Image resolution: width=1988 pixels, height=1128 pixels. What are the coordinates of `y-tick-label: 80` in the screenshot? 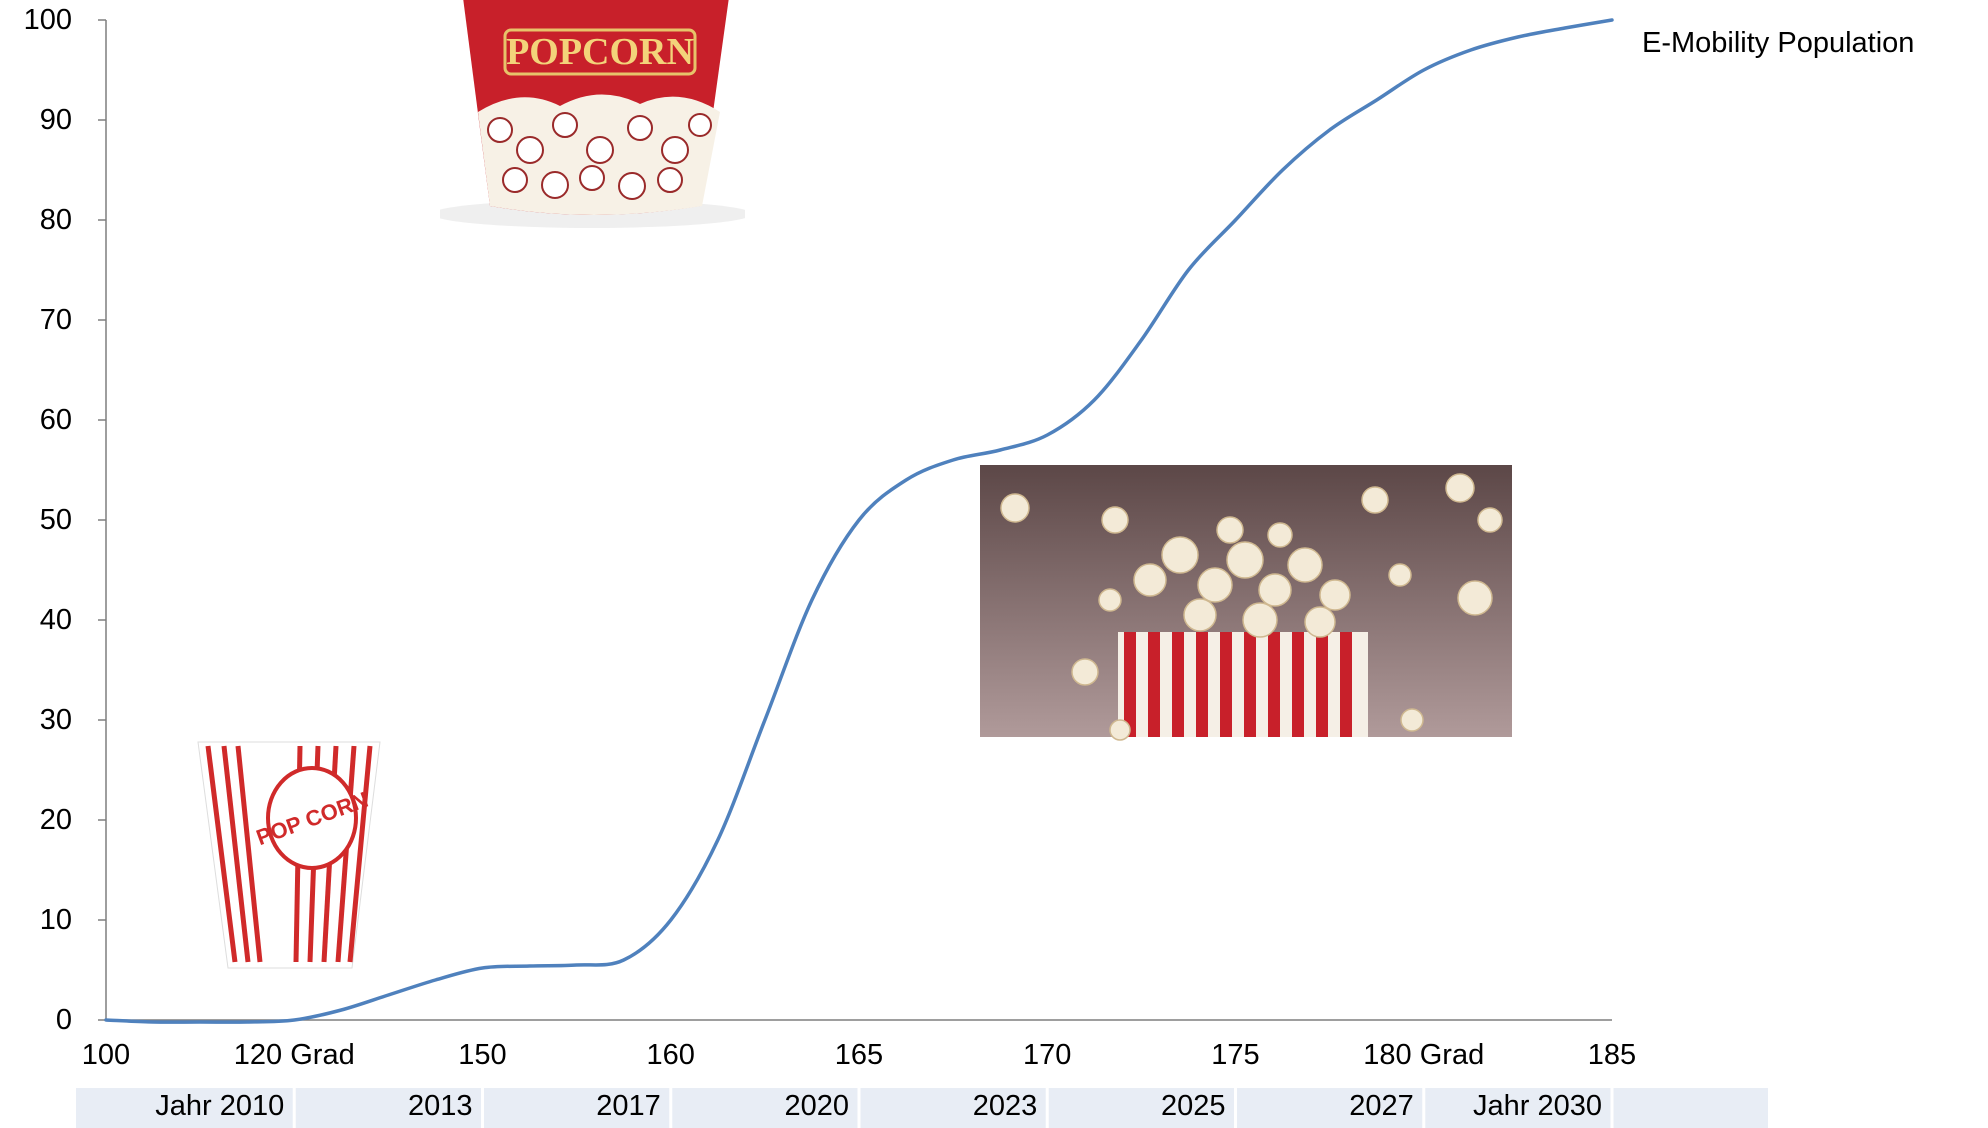 It's located at (56, 220).